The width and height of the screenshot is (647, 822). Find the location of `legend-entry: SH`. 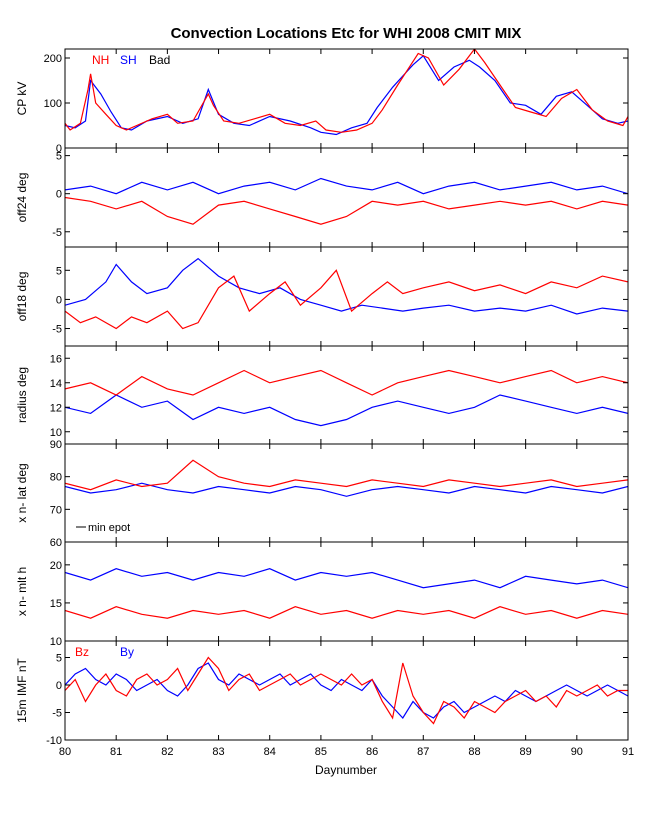

legend-entry: SH is located at coordinates (128, 60).